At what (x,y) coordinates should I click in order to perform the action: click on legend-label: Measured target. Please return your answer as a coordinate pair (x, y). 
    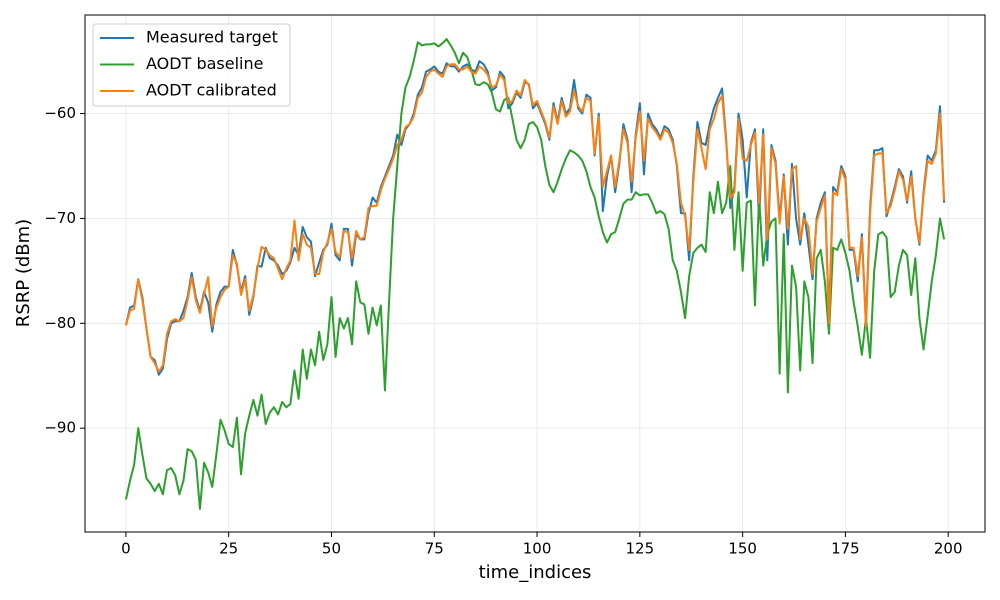
    Looking at the image, I should click on (212, 37).